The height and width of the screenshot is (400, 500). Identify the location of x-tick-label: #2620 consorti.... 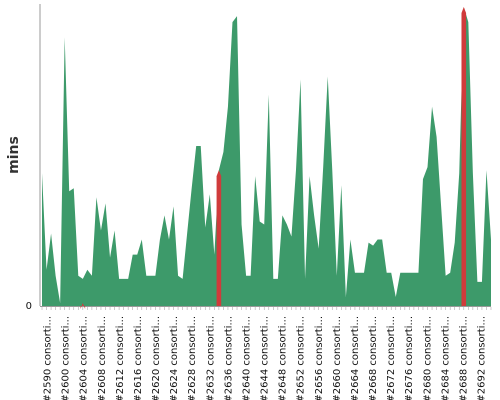
(156, 358).